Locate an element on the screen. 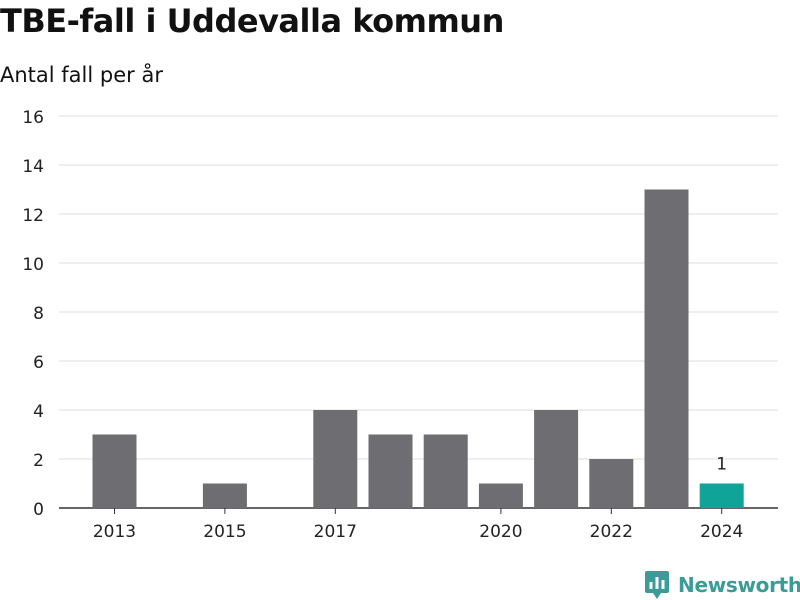 The width and height of the screenshot is (800, 600). x-tick-label: 2015 is located at coordinates (224, 532).